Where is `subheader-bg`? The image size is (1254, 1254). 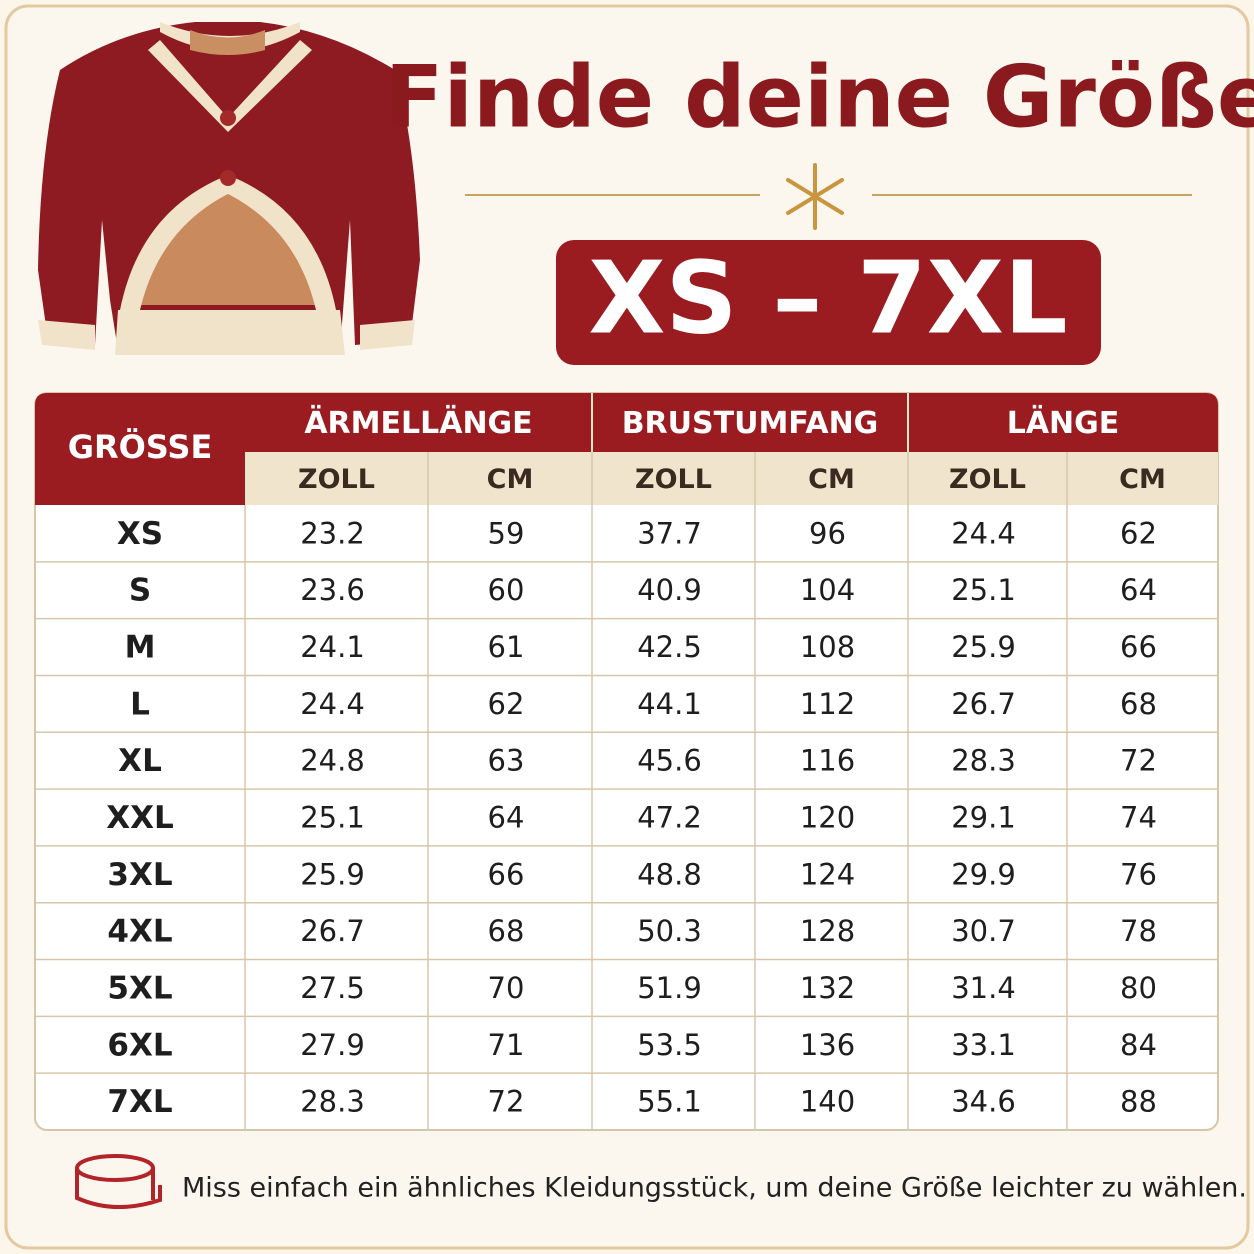
subheader-bg is located at coordinates (731, 478).